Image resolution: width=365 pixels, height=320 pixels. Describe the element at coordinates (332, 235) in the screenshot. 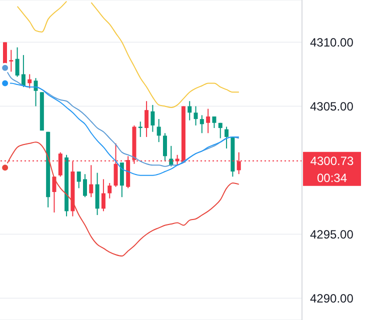

I see `y-tick-label: 4295.00` at that location.